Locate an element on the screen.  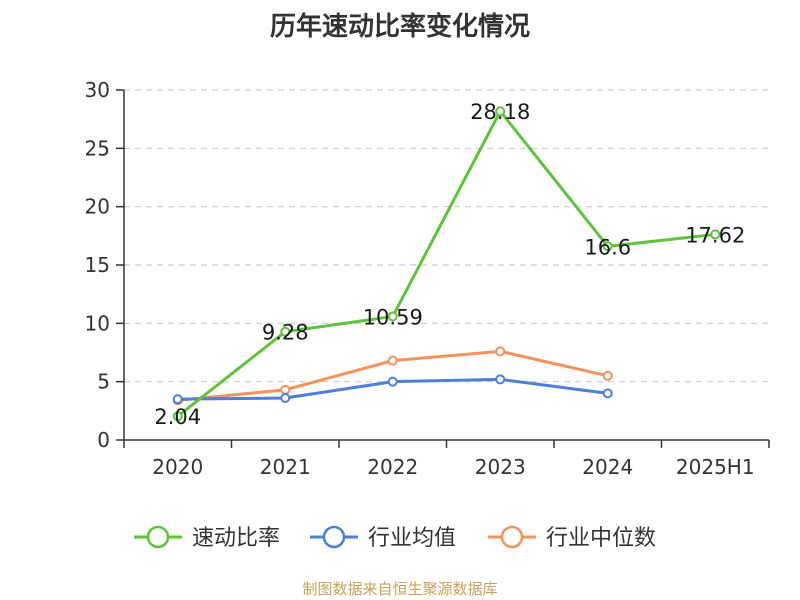
x-tick-label: 2021 is located at coordinates (285, 467).